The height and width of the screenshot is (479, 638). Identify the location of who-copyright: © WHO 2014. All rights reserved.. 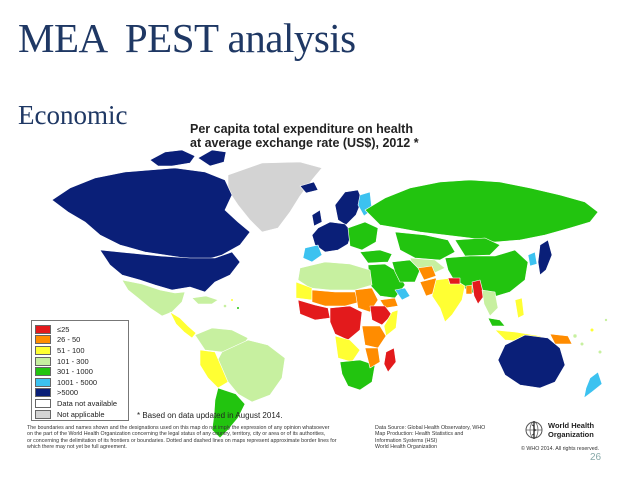
(560, 449).